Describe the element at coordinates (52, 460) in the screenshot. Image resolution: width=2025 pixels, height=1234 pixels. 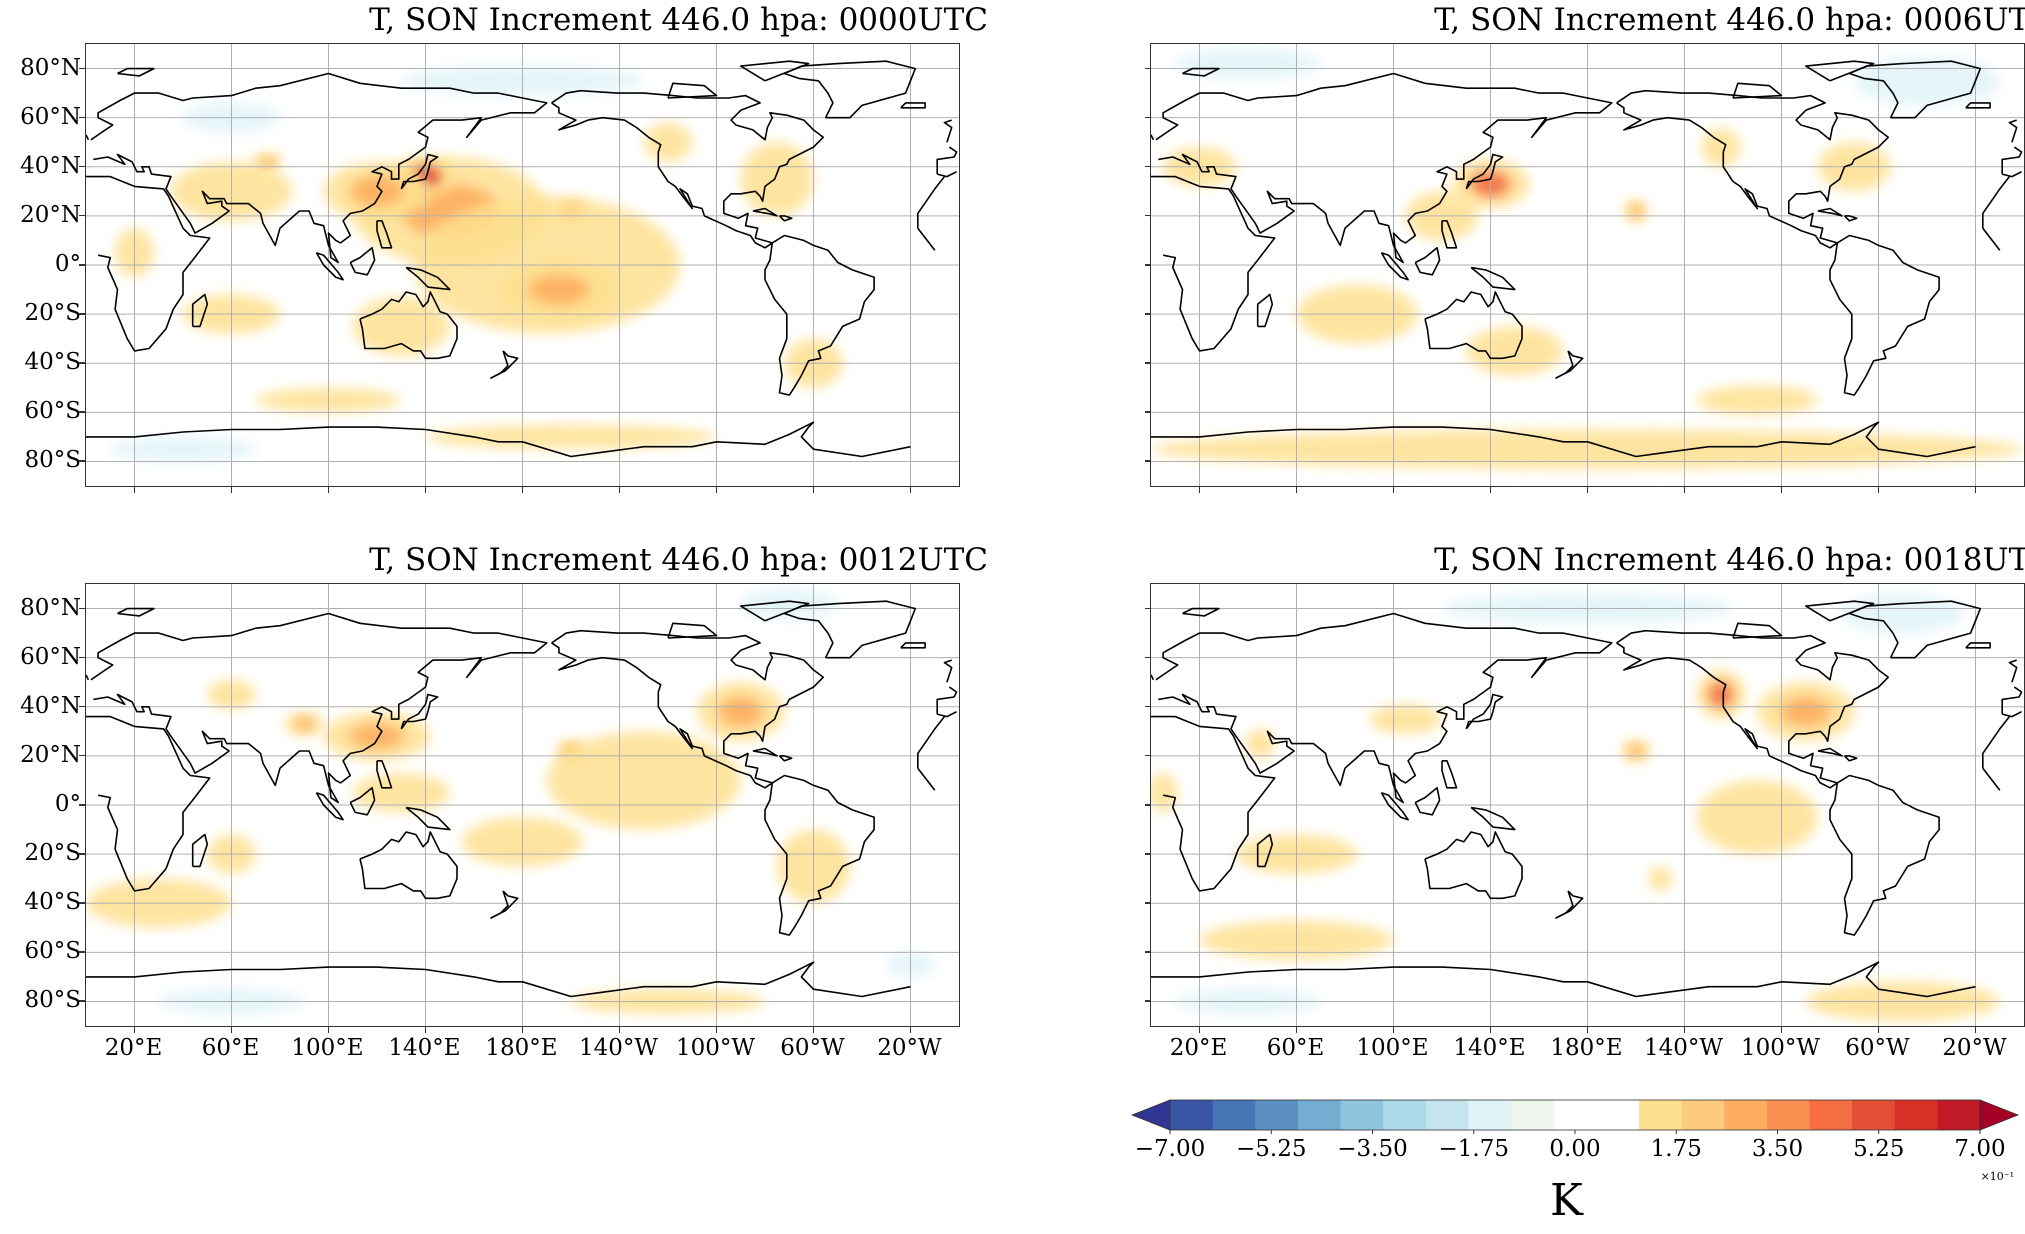
I see `lat-tick-label: 80°S` at that location.